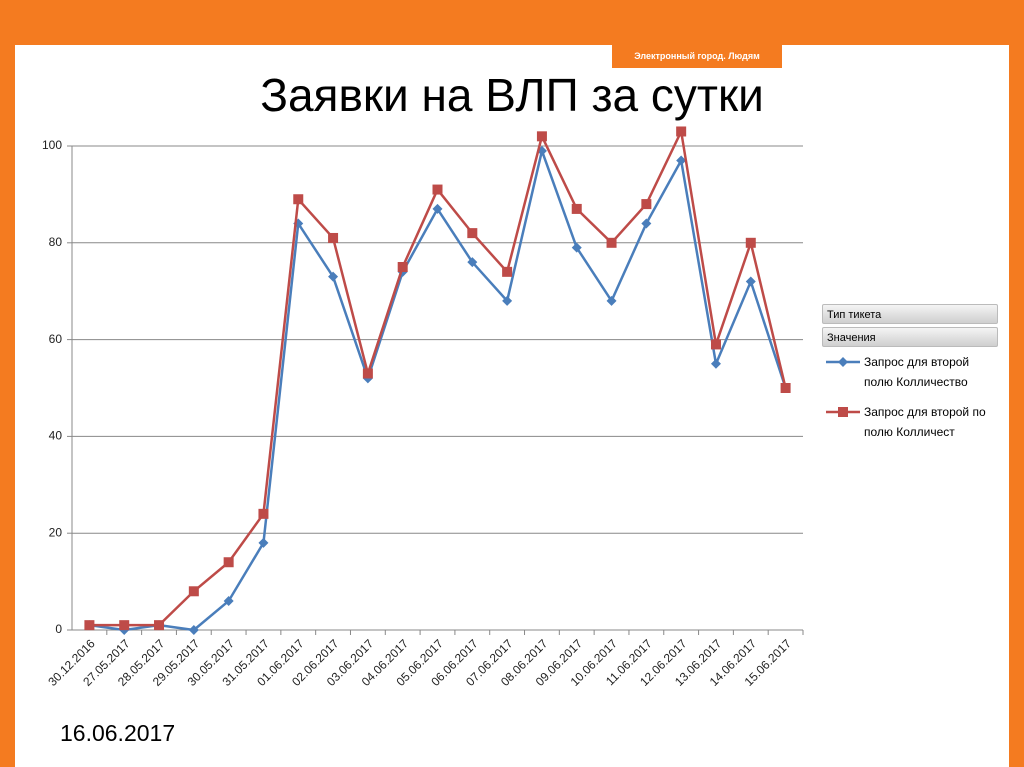 The image size is (1024, 767). Describe the element at coordinates (910, 337) in the screenshot. I see `legend-field: Значения` at that location.